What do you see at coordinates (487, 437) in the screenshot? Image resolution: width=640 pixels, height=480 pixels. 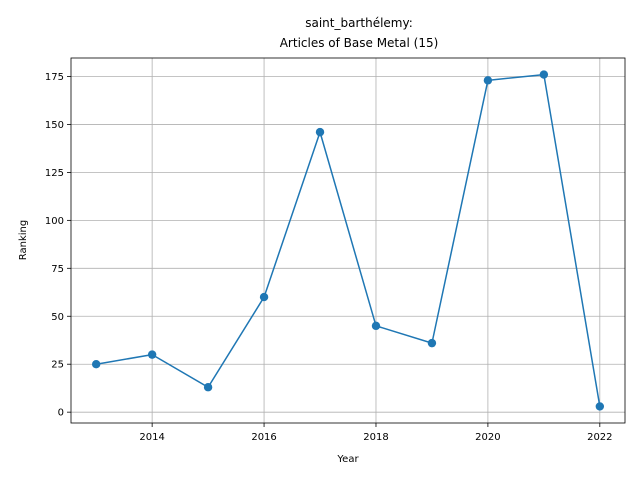 I see `x-tick-label: 2020` at bounding box center [487, 437].